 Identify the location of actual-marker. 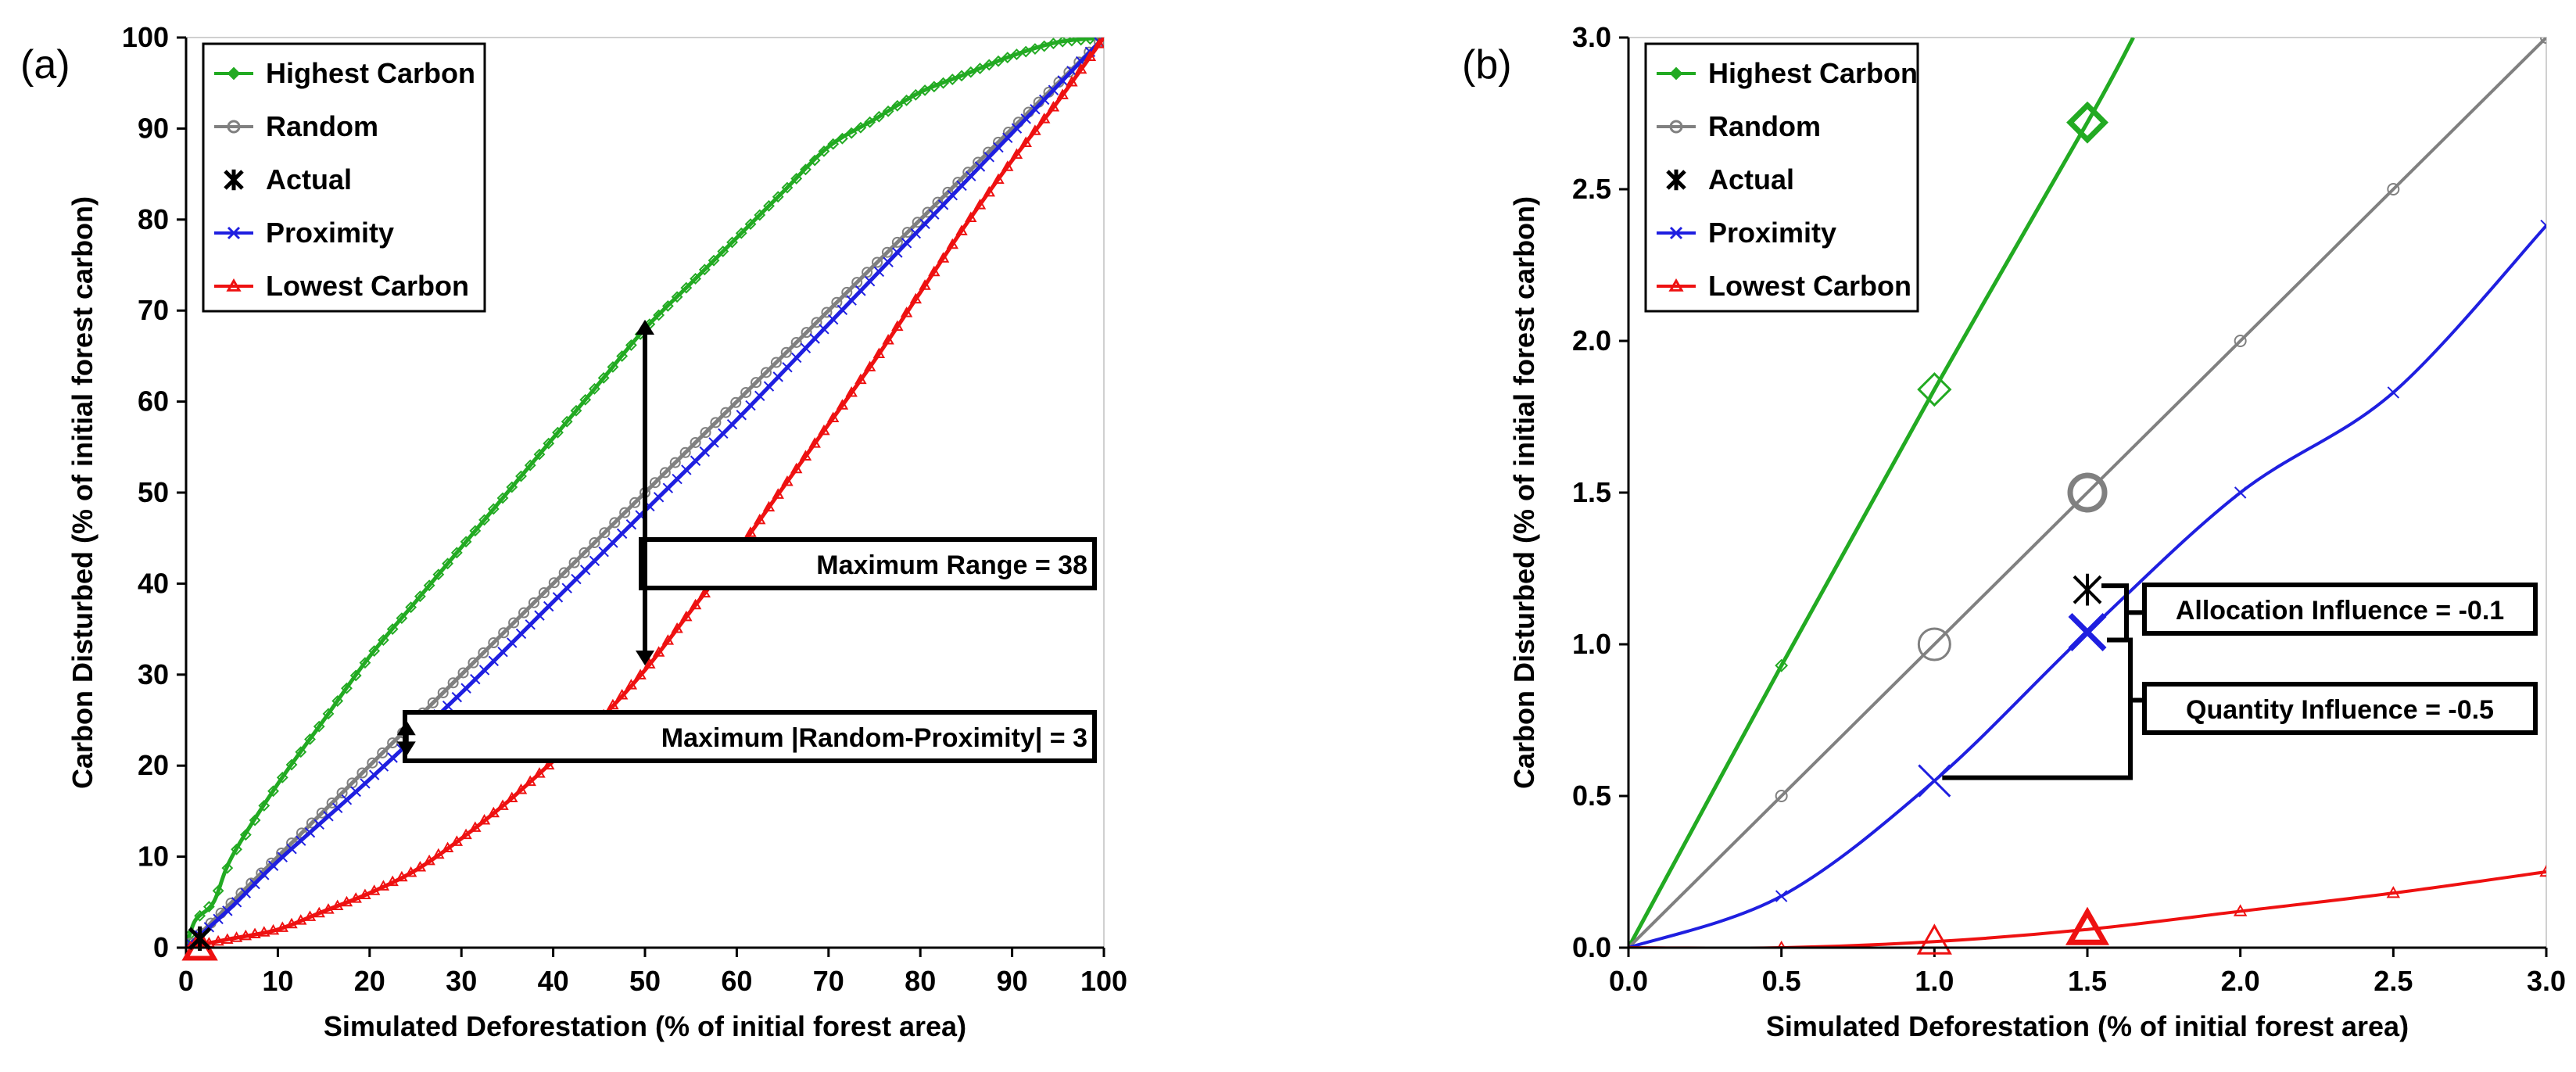
(2087, 589).